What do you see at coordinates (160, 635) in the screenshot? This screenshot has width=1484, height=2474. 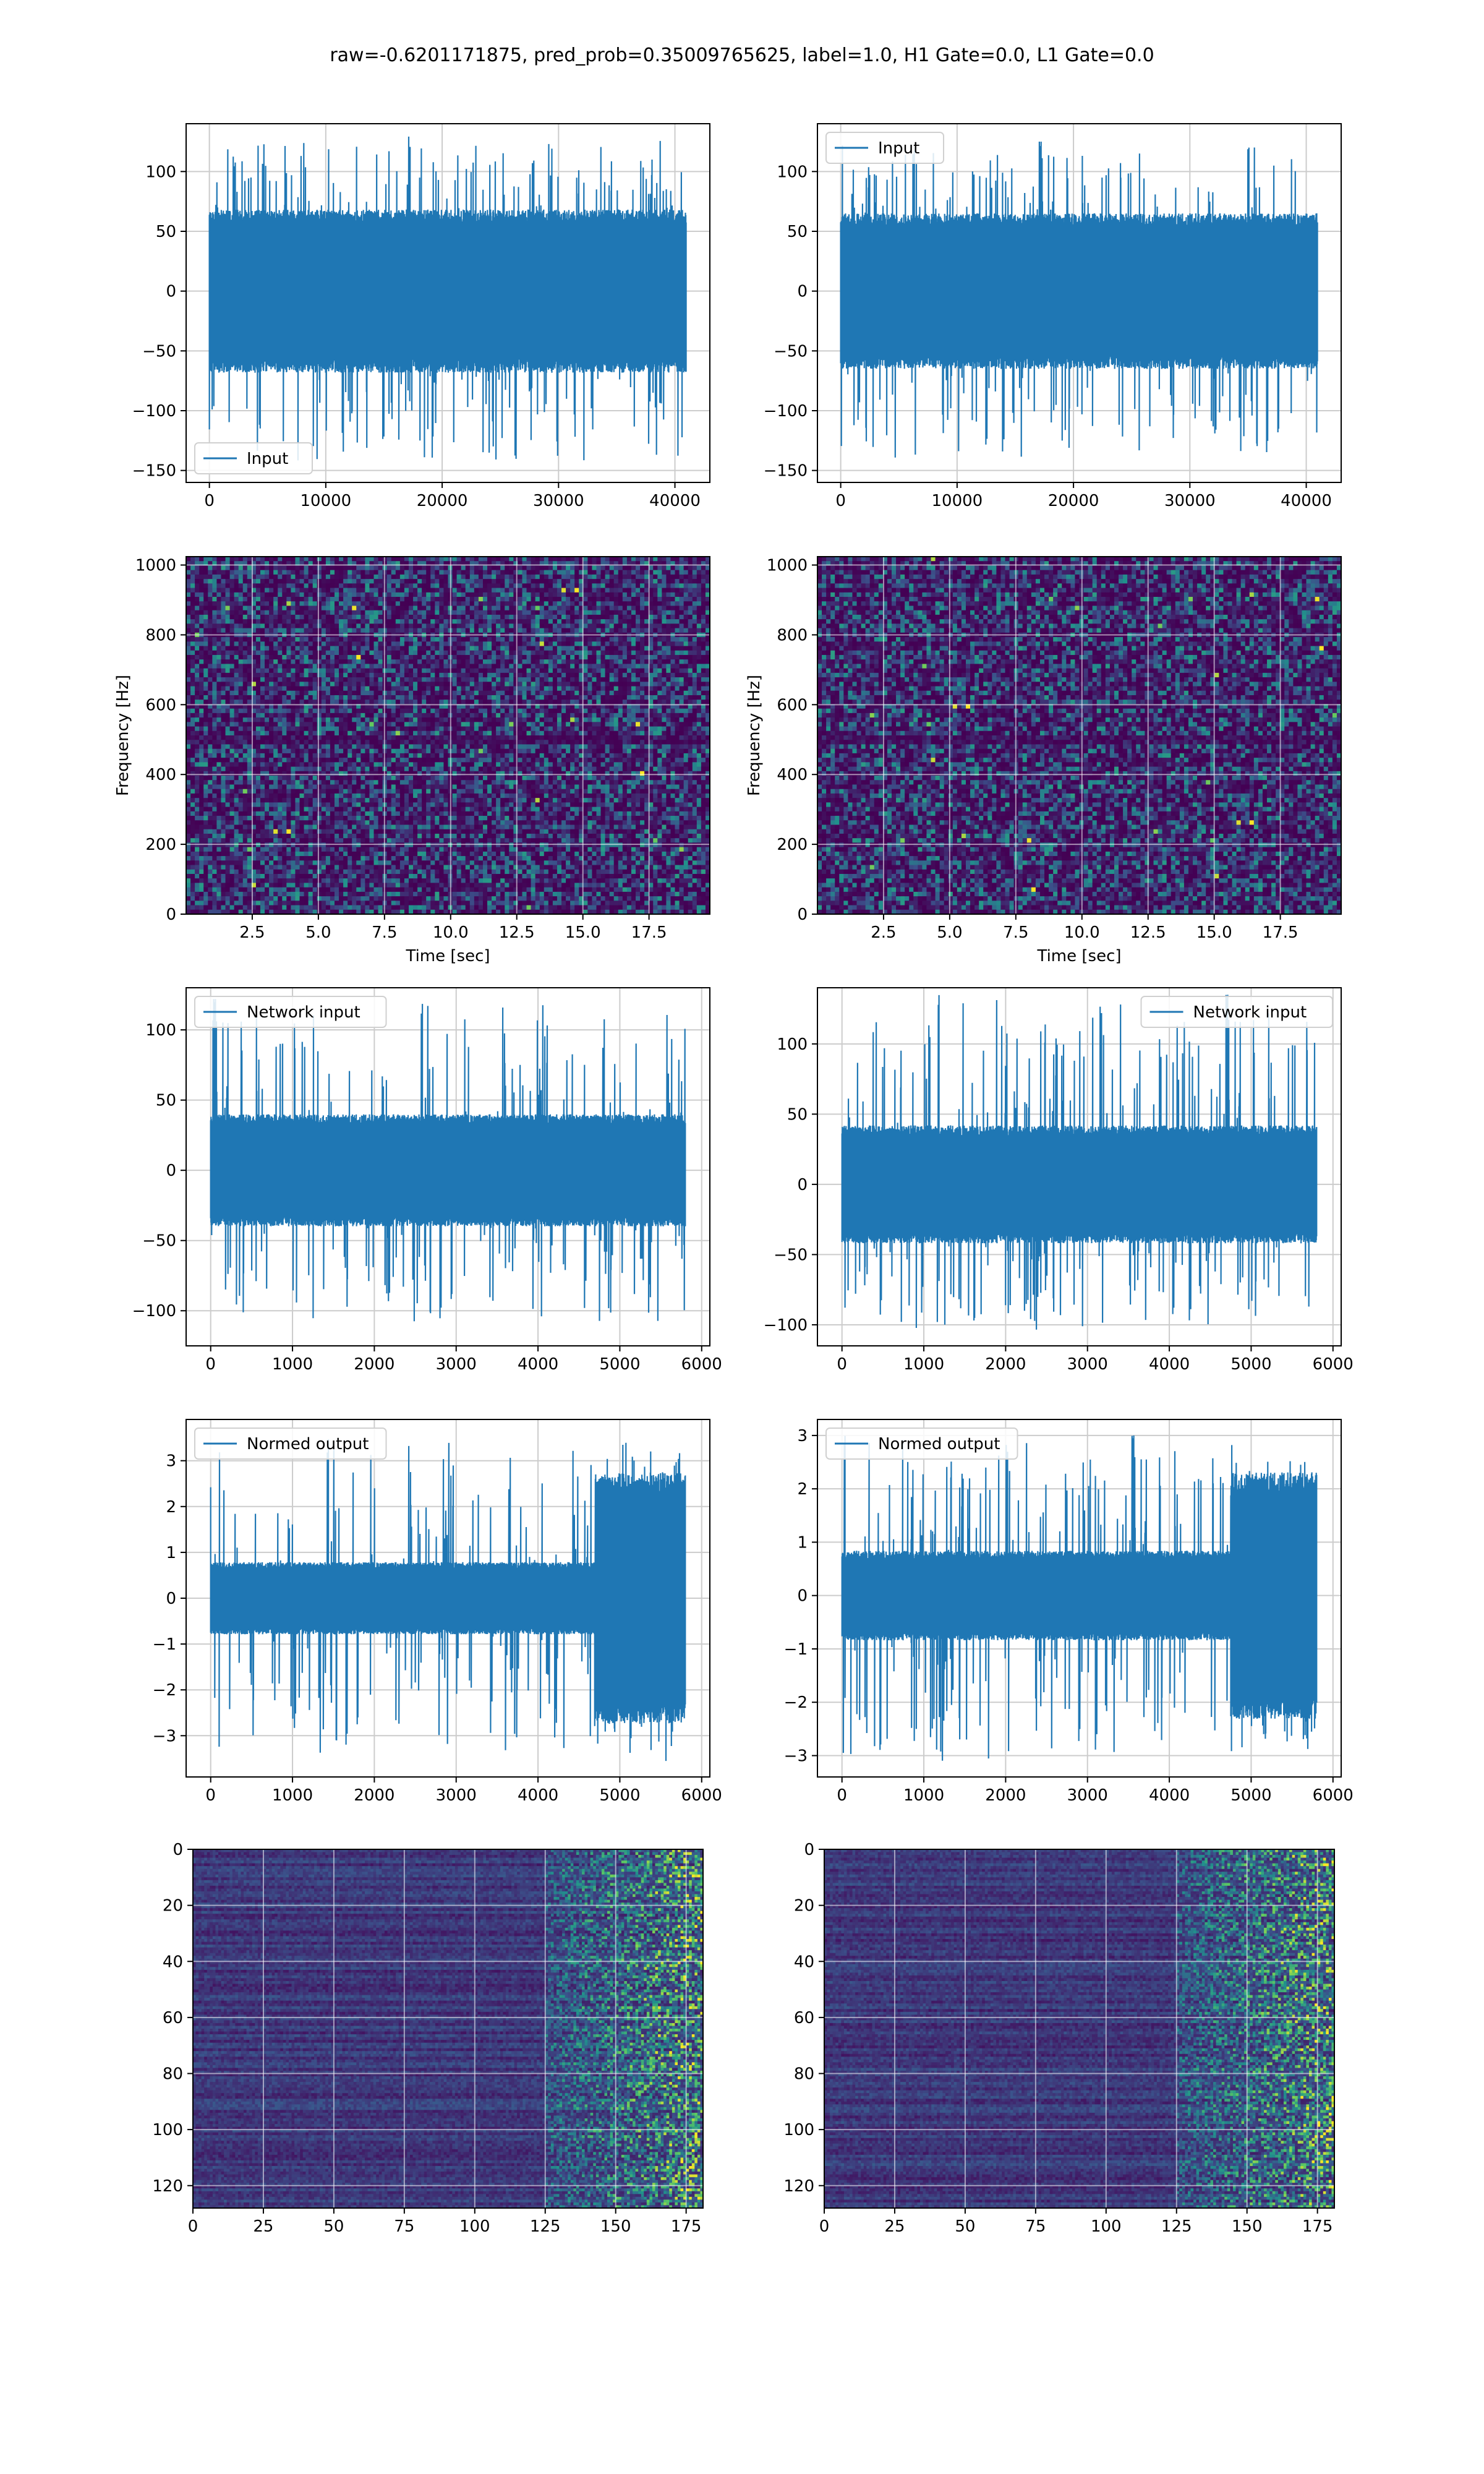 I see `y-tick-label: 800` at bounding box center [160, 635].